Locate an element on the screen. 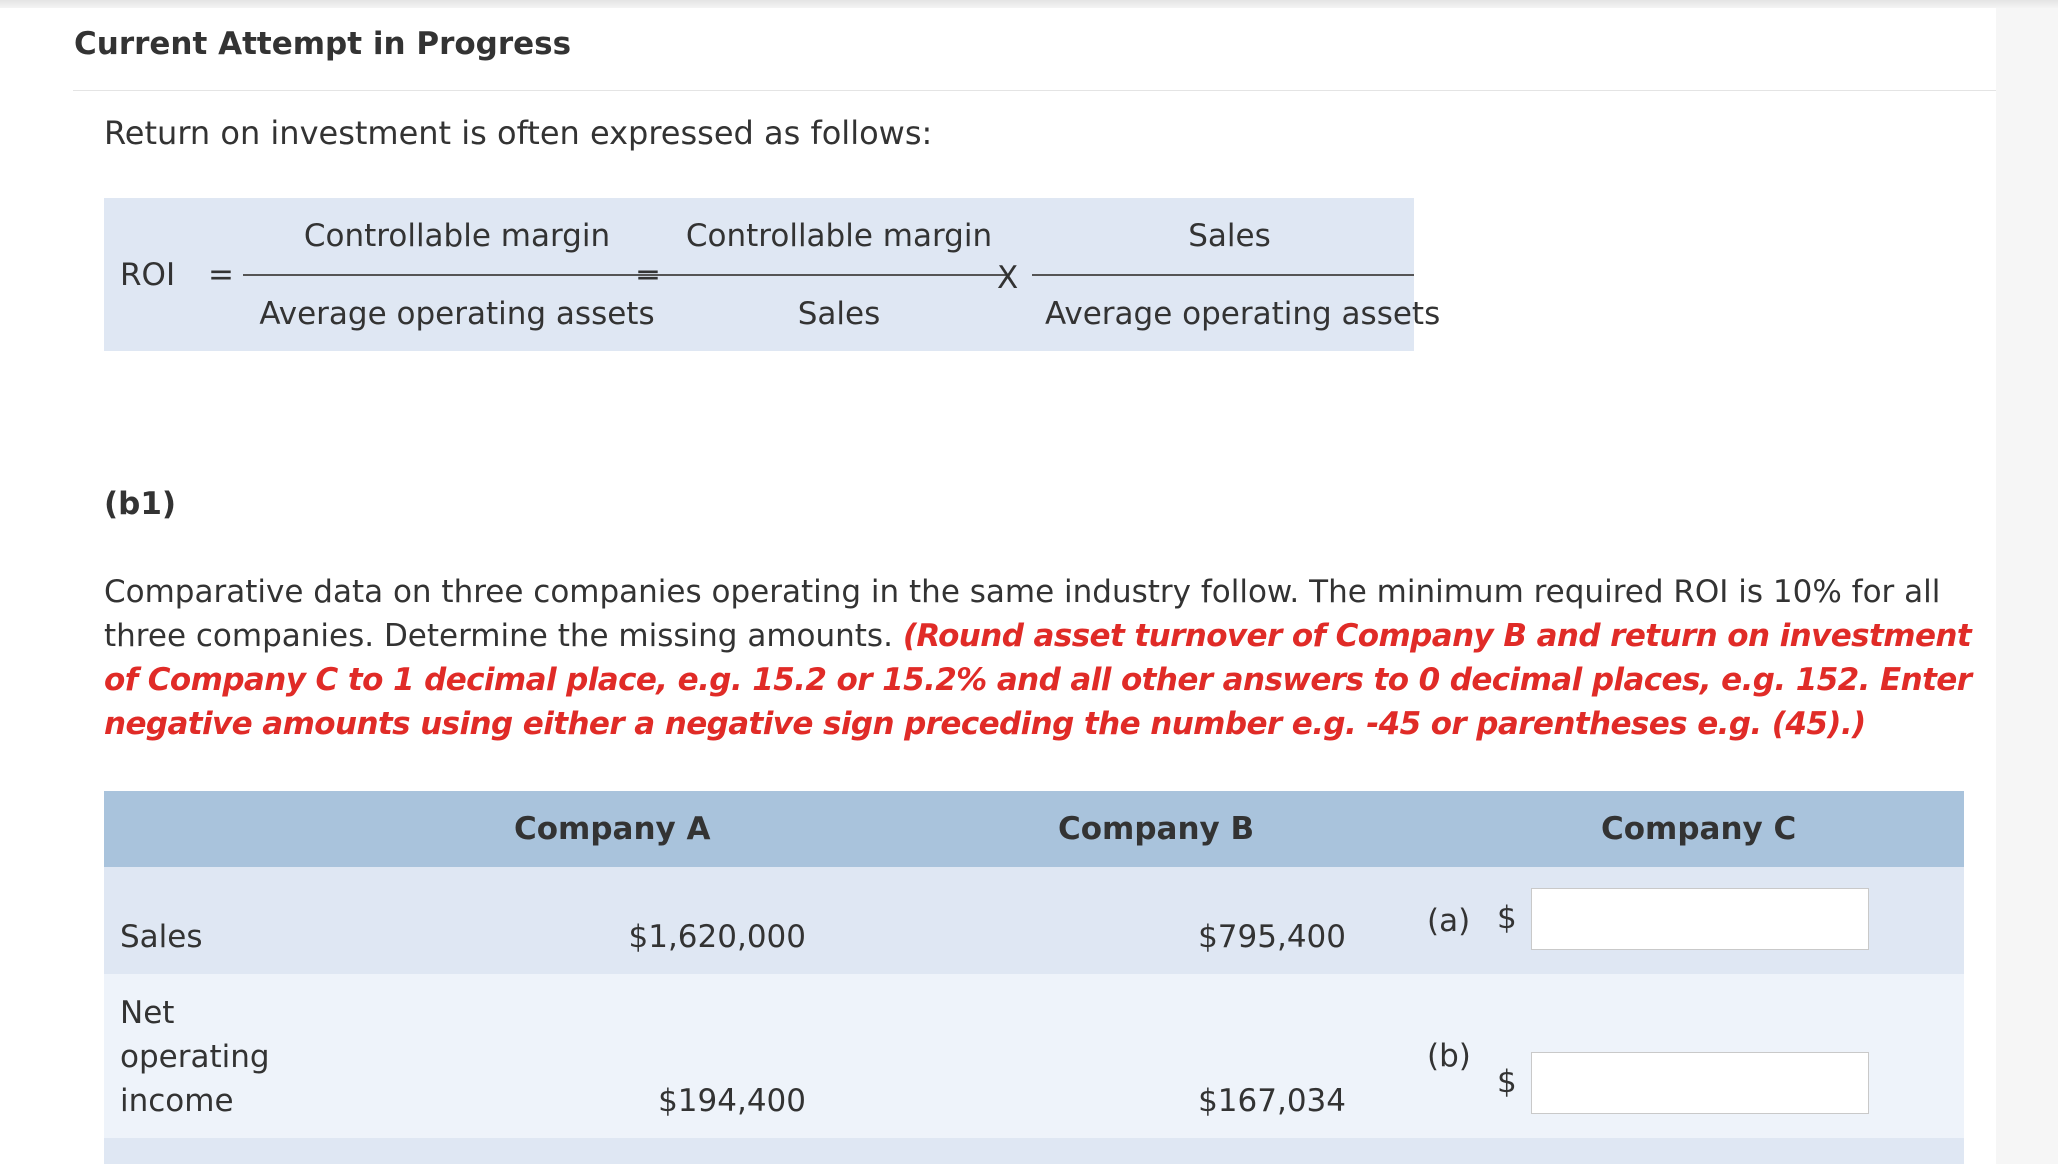 The image size is (2058, 1164). row-label-net-operating-income: Net operating income is located at coordinates (195, 1057).